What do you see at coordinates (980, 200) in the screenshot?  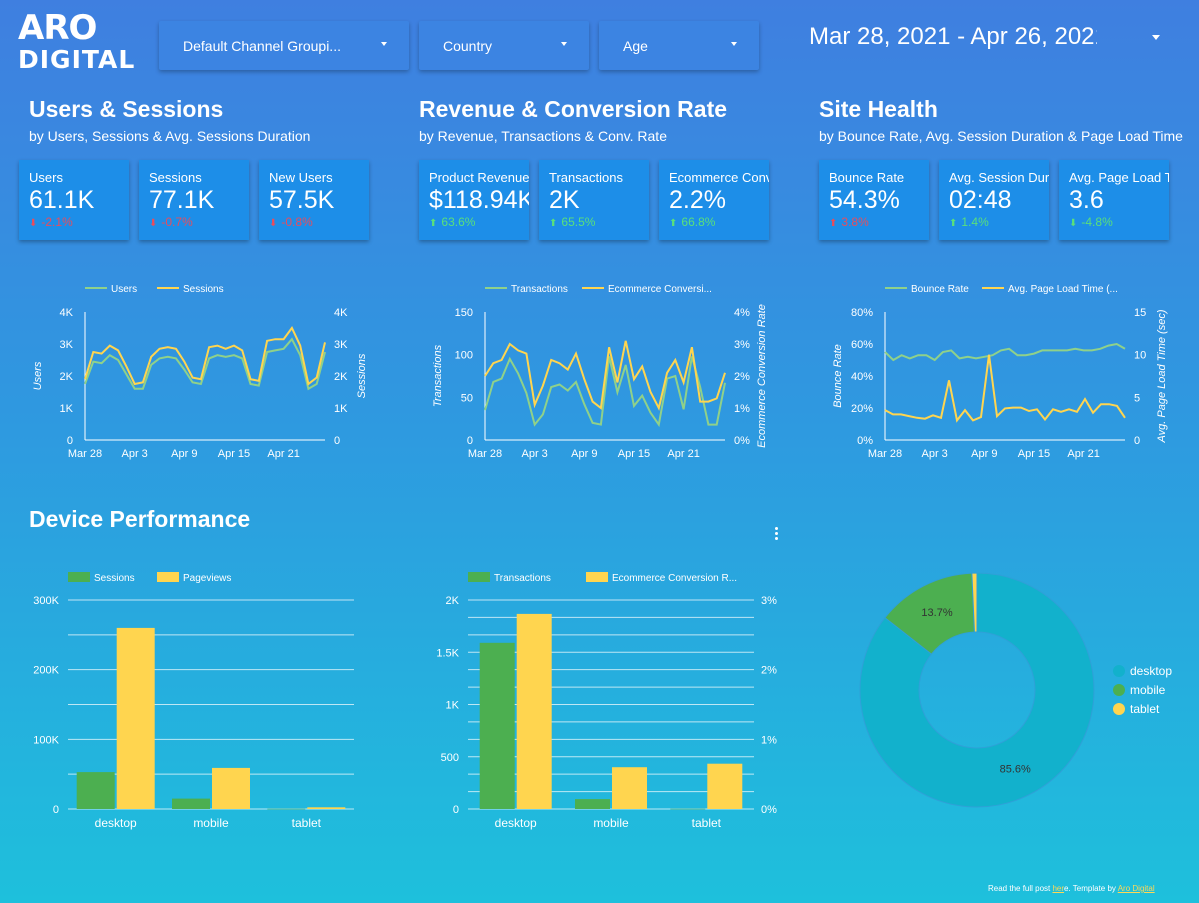 I see `scorecard-value: 02:48` at bounding box center [980, 200].